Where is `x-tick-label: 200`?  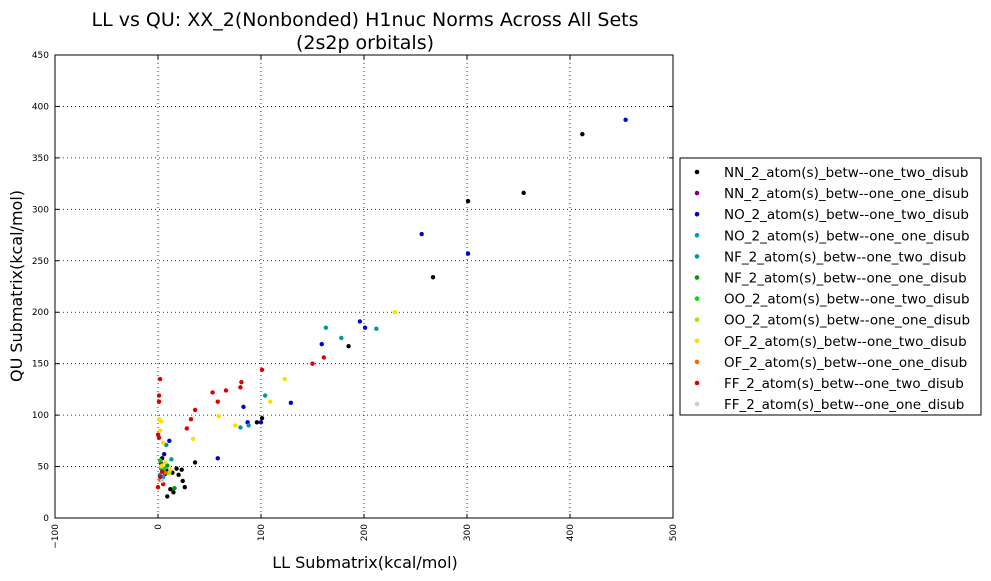 x-tick-label: 200 is located at coordinates (365, 532).